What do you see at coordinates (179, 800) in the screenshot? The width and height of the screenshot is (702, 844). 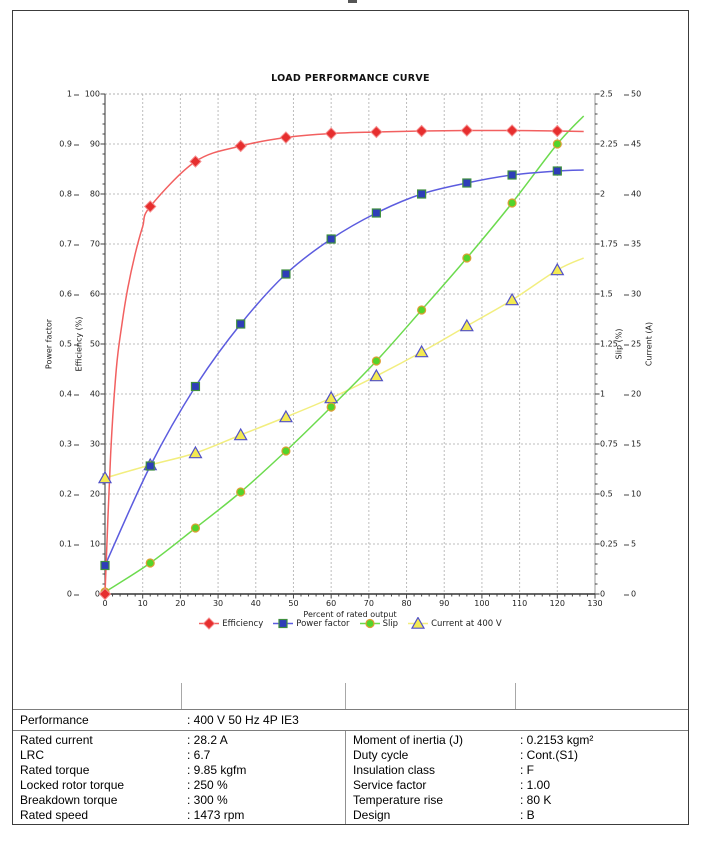 I see `table-row: Breakdown torque: 300 %` at bounding box center [179, 800].